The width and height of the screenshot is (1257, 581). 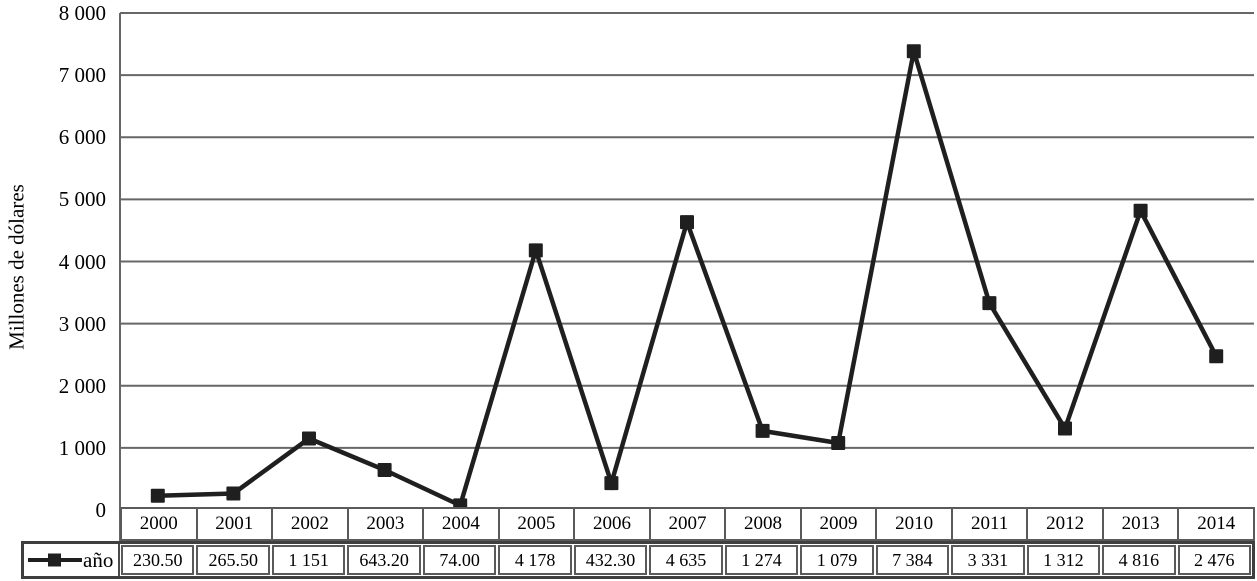 What do you see at coordinates (82, 261) in the screenshot?
I see `y-tick-label: 4 000` at bounding box center [82, 261].